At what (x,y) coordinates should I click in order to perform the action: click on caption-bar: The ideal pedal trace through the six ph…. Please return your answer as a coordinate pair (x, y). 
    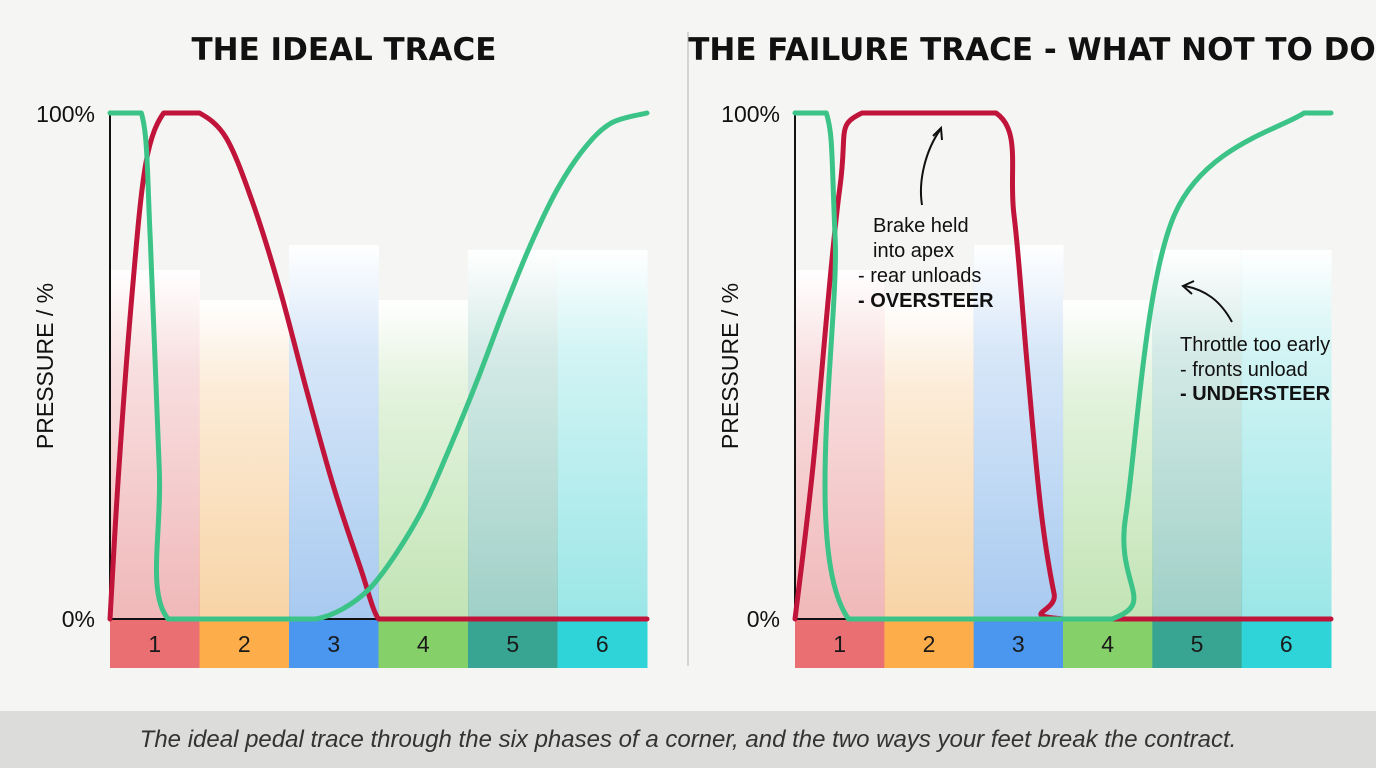
    Looking at the image, I should click on (688, 739).